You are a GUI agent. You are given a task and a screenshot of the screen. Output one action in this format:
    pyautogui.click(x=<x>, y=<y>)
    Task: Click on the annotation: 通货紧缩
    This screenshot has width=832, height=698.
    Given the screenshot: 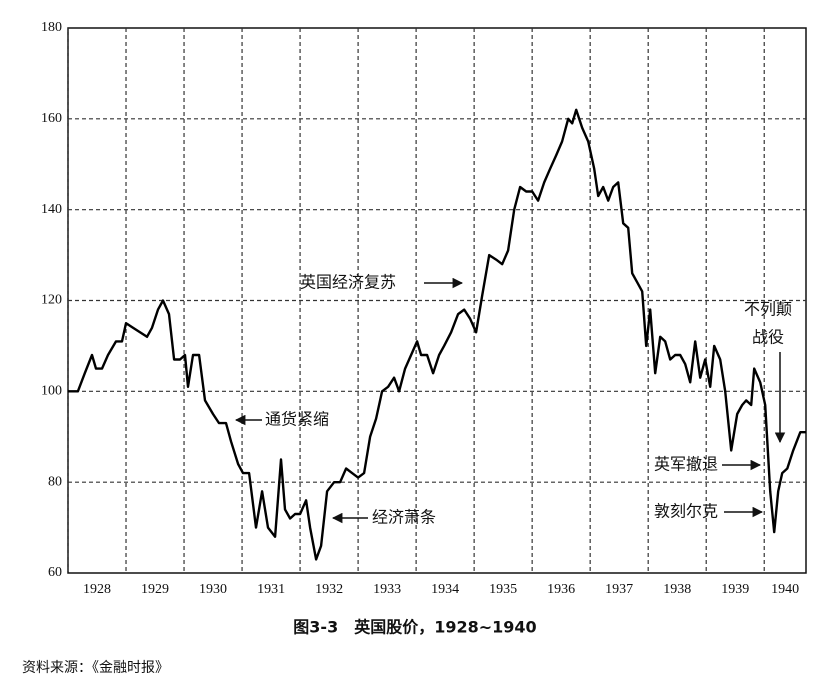 What is the action you would take?
    pyautogui.click(x=297, y=419)
    